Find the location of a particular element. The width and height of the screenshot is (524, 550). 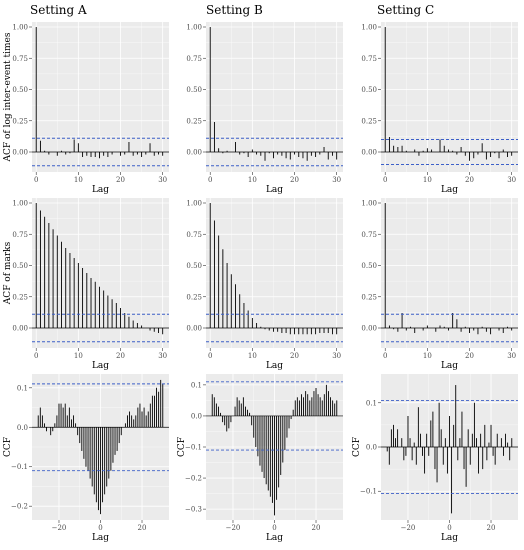

panel-C-ACF-marks: 0.00 0.25 0.50 0.75 1.00 0 10 20 30 Lag is located at coordinates (439, 284).